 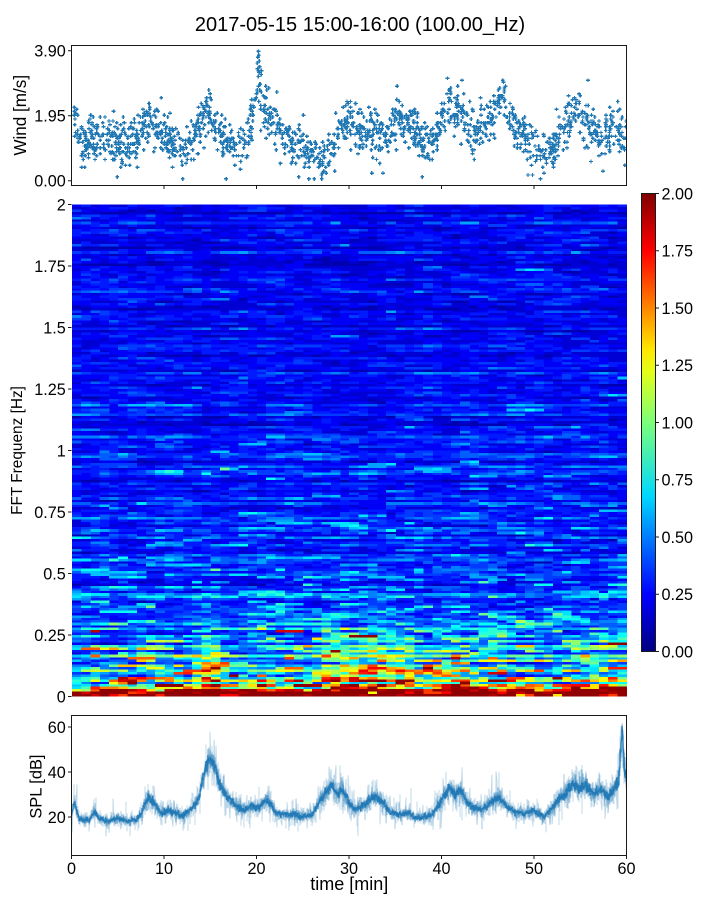 I want to click on svg-text: 1.95, so click(x=50, y=117).